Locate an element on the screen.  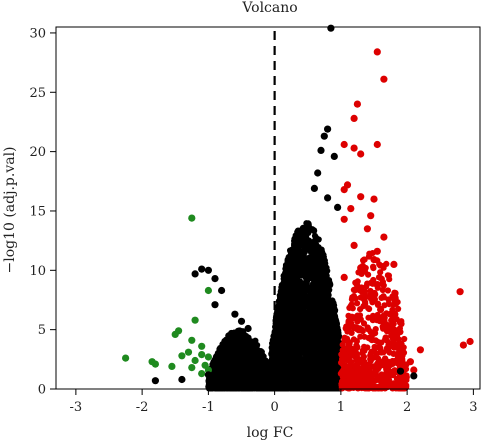
y-axis-label: −log10 (adj.p.val) is located at coordinates (10, 209).